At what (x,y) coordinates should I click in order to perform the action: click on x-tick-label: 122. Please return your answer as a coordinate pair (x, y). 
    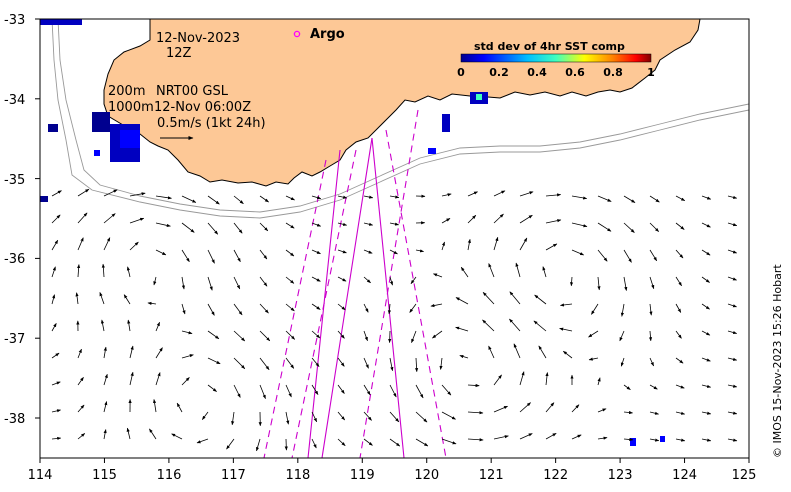
    Looking at the image, I should click on (555, 475).